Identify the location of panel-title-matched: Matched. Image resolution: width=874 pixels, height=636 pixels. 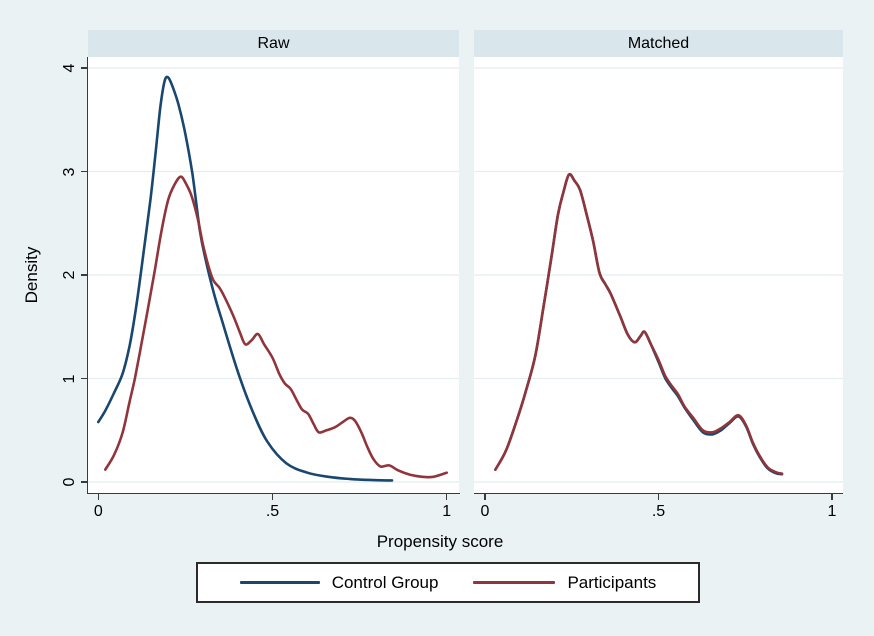
(658, 43).